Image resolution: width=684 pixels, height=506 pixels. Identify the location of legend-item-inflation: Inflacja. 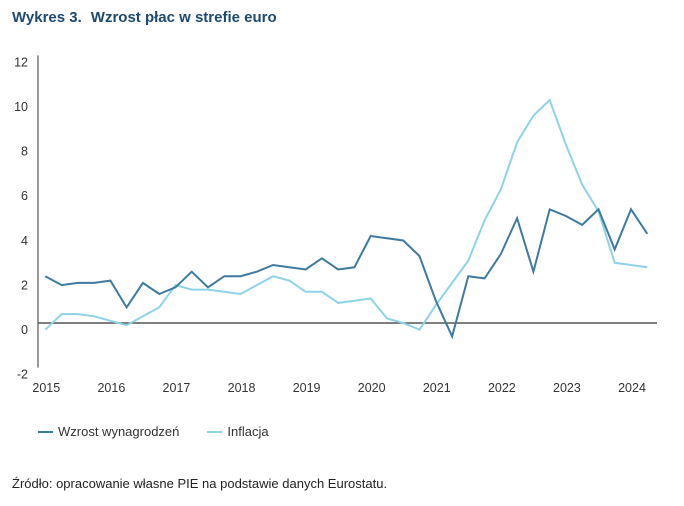
(238, 431).